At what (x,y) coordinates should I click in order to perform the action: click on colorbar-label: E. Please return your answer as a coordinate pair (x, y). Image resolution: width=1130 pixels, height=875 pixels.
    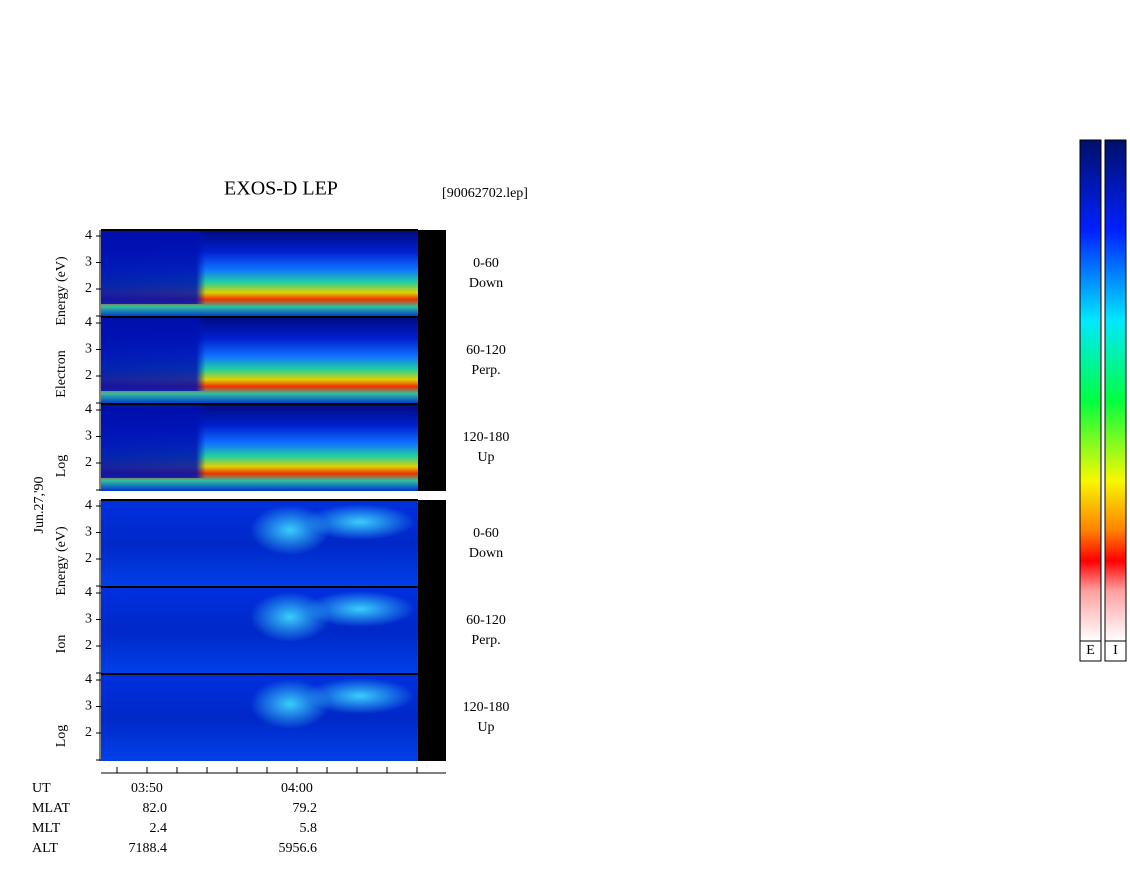
    Looking at the image, I should click on (1090, 650).